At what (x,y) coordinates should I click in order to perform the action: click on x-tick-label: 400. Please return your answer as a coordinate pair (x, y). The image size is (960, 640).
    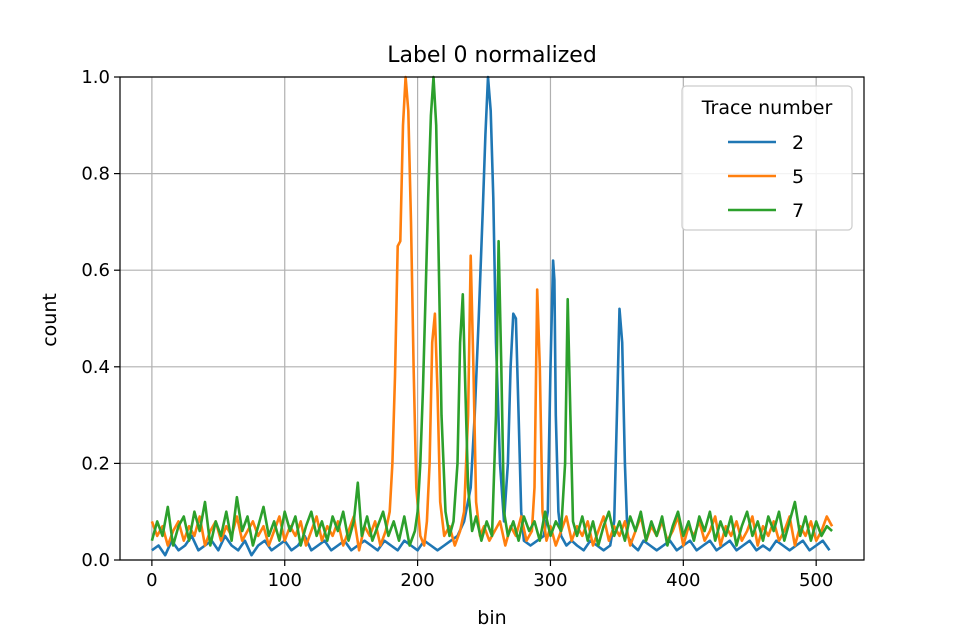
    Looking at the image, I should click on (683, 580).